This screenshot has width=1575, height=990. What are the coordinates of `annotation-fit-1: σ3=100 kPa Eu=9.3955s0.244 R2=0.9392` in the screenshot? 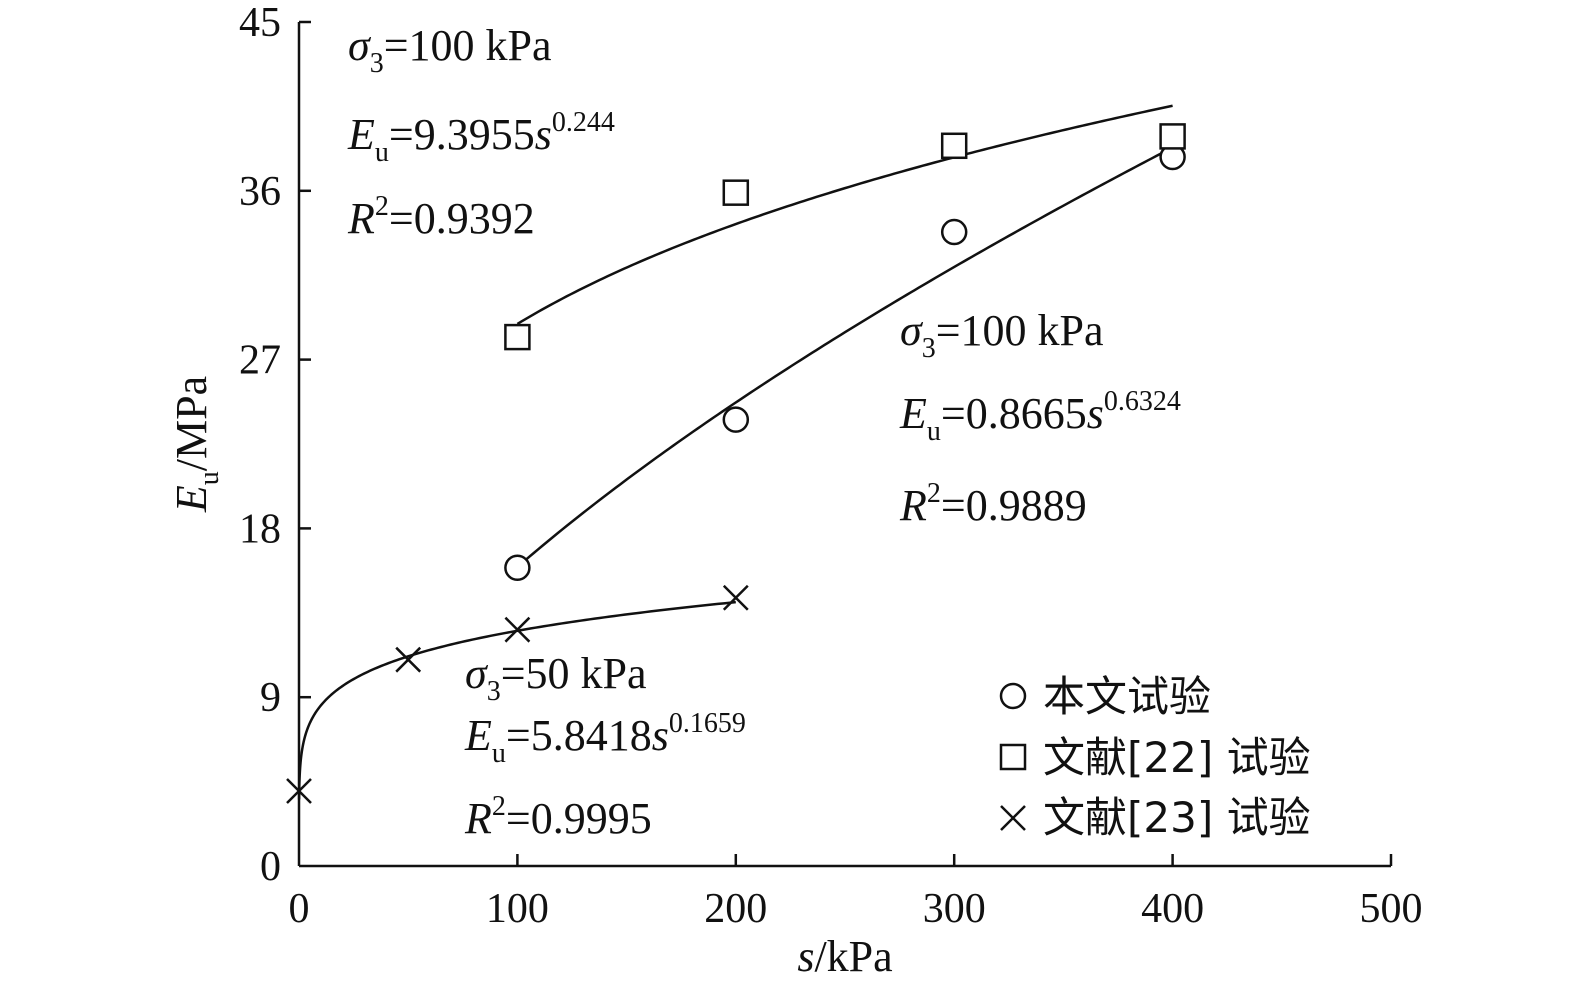 It's located at (481, 132).